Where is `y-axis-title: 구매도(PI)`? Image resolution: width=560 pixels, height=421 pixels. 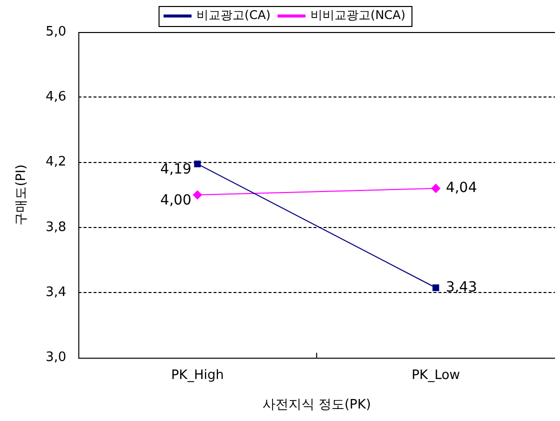 y-axis-title: 구매도(PI) is located at coordinates (22, 195).